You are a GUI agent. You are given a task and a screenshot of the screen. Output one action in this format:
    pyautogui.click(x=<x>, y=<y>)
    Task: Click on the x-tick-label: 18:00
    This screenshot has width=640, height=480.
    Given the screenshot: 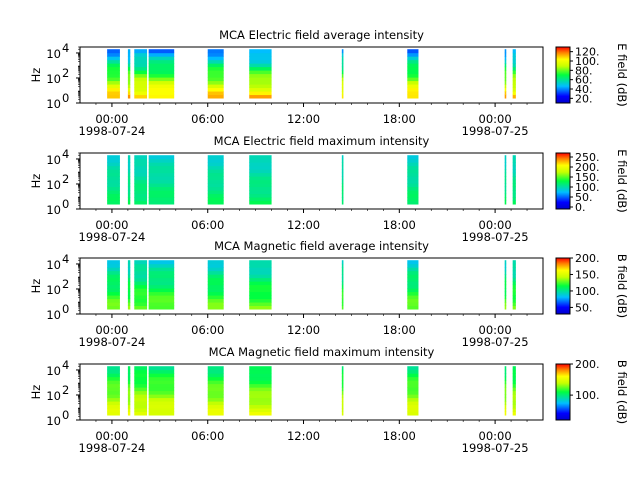 What is the action you would take?
    pyautogui.click(x=399, y=330)
    